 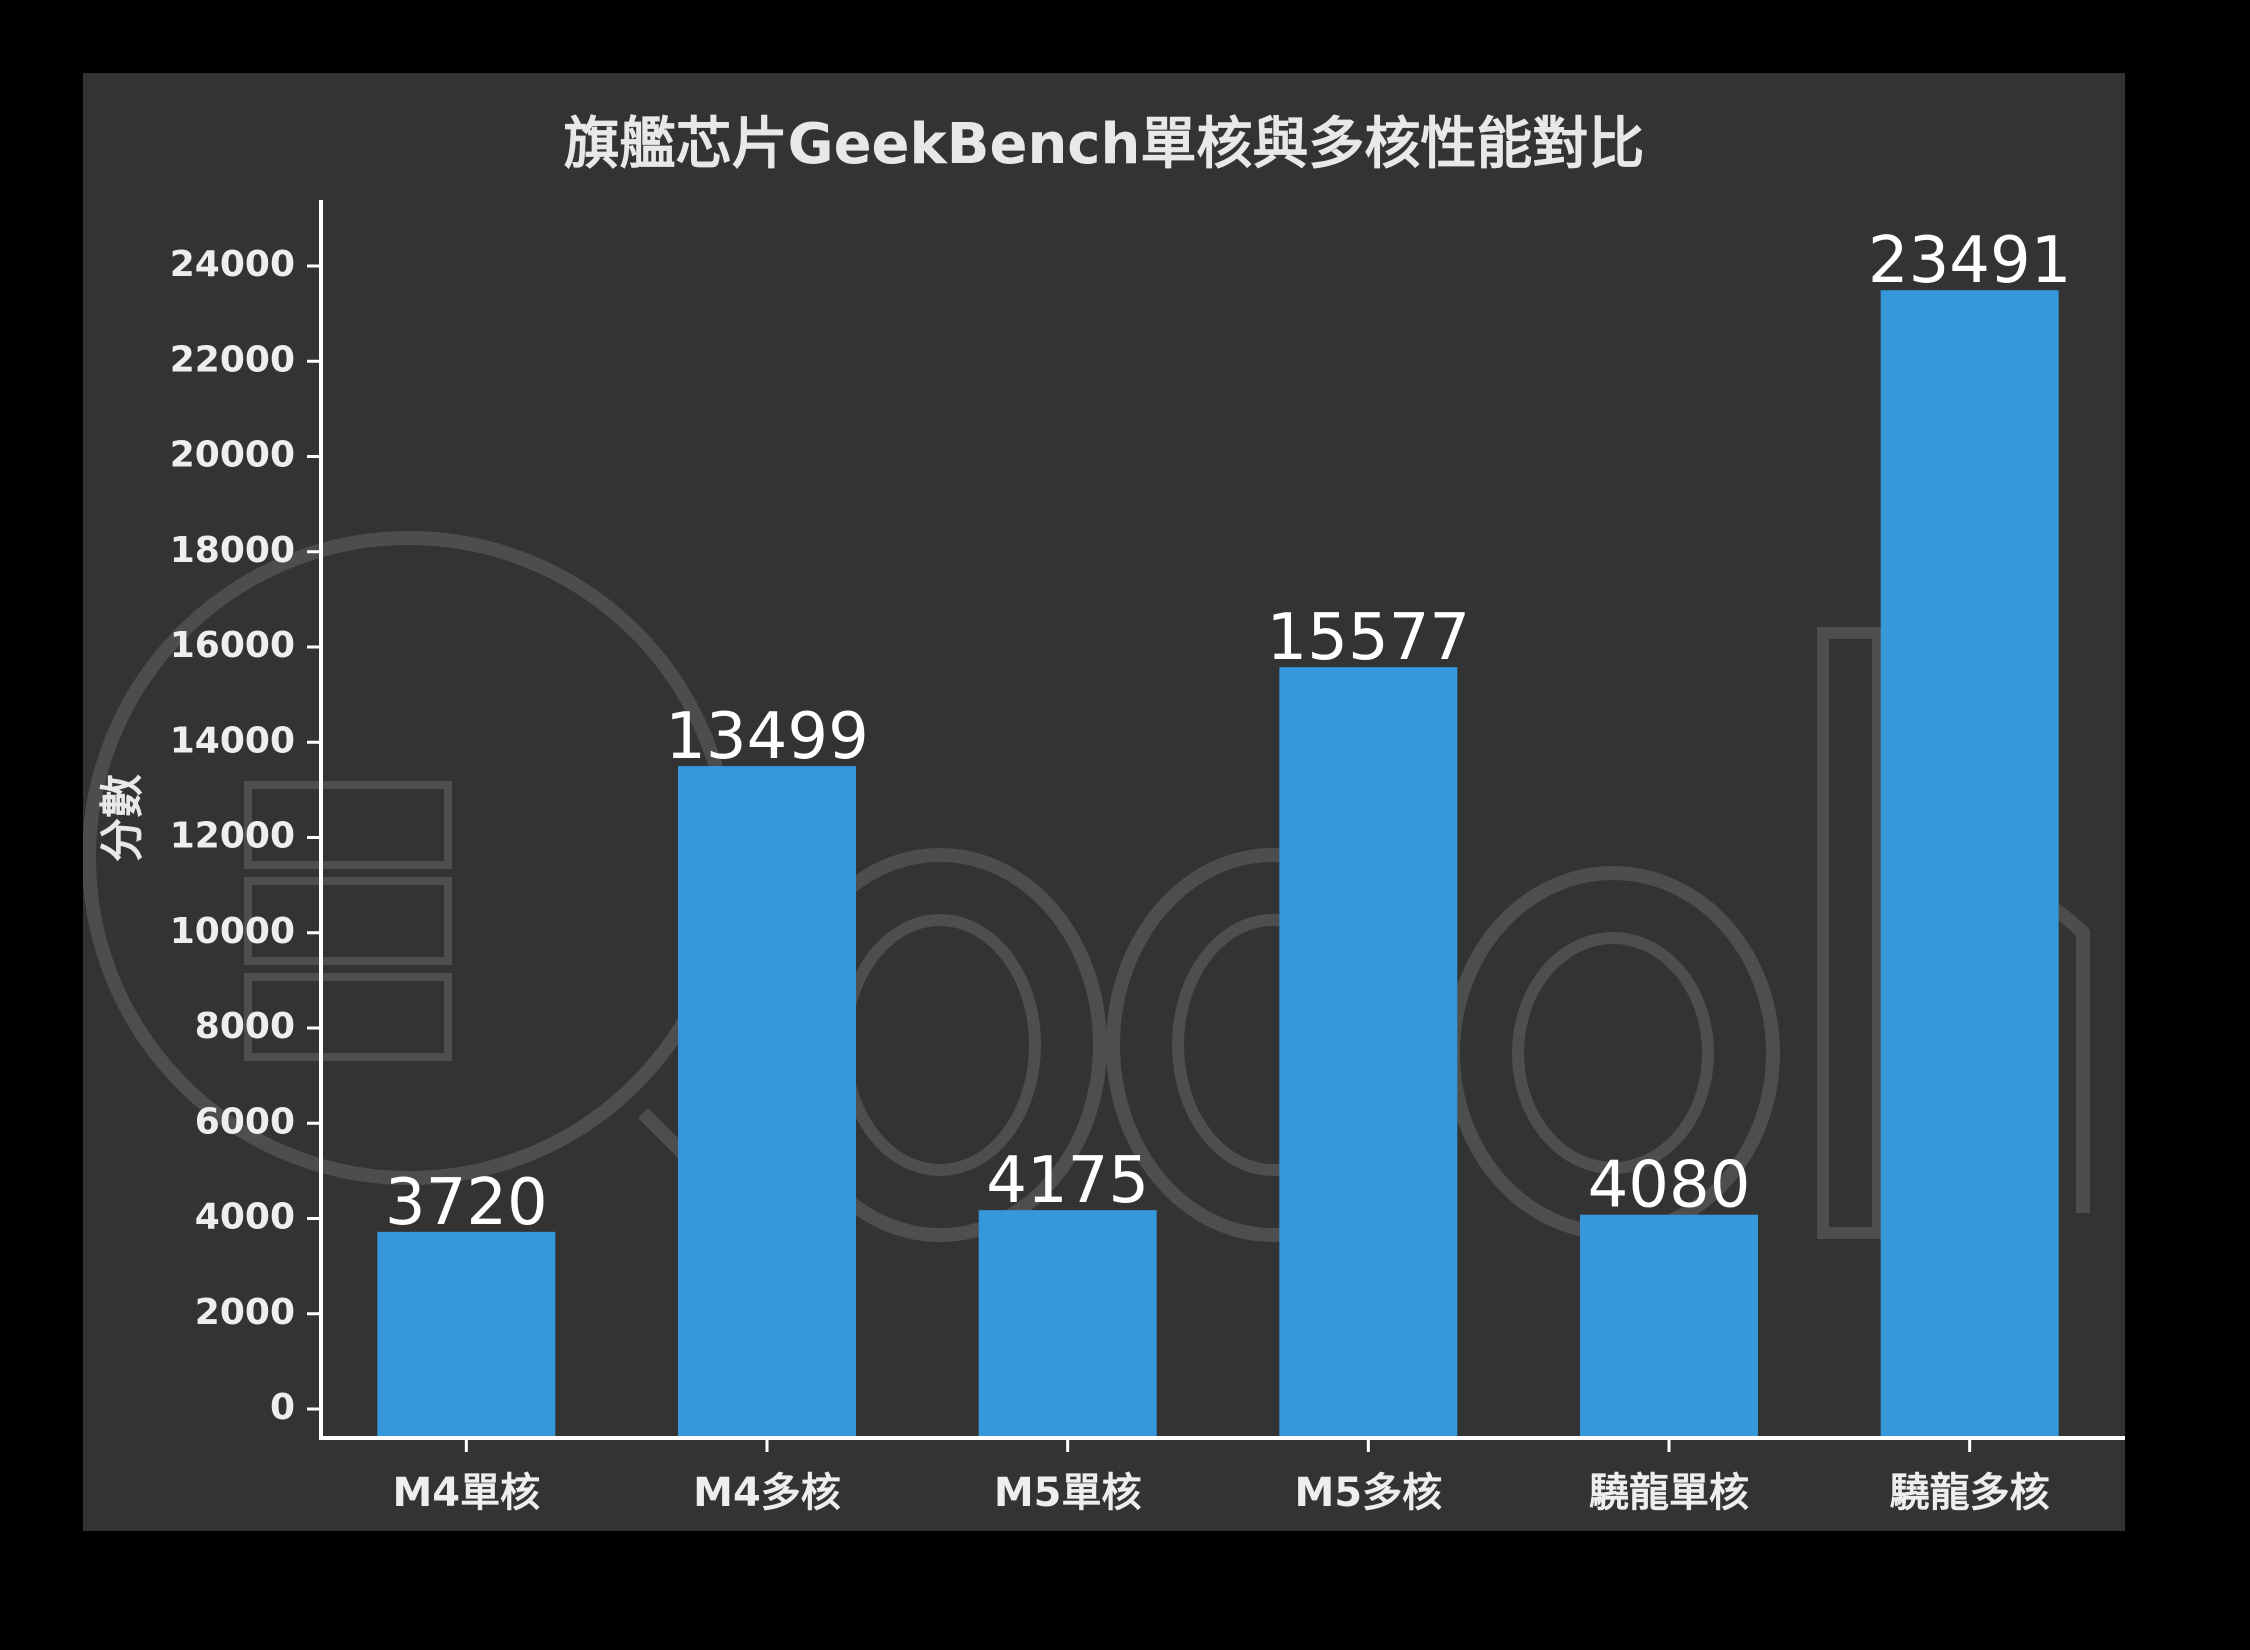 What do you see at coordinates (232, 740) in the screenshot?
I see `y-tick-label: 14000` at bounding box center [232, 740].